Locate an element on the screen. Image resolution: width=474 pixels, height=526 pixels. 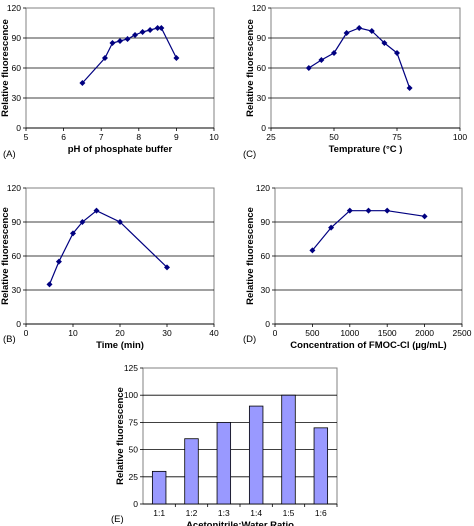
x-tick-label: 1:6 is located at coordinates (321, 513).